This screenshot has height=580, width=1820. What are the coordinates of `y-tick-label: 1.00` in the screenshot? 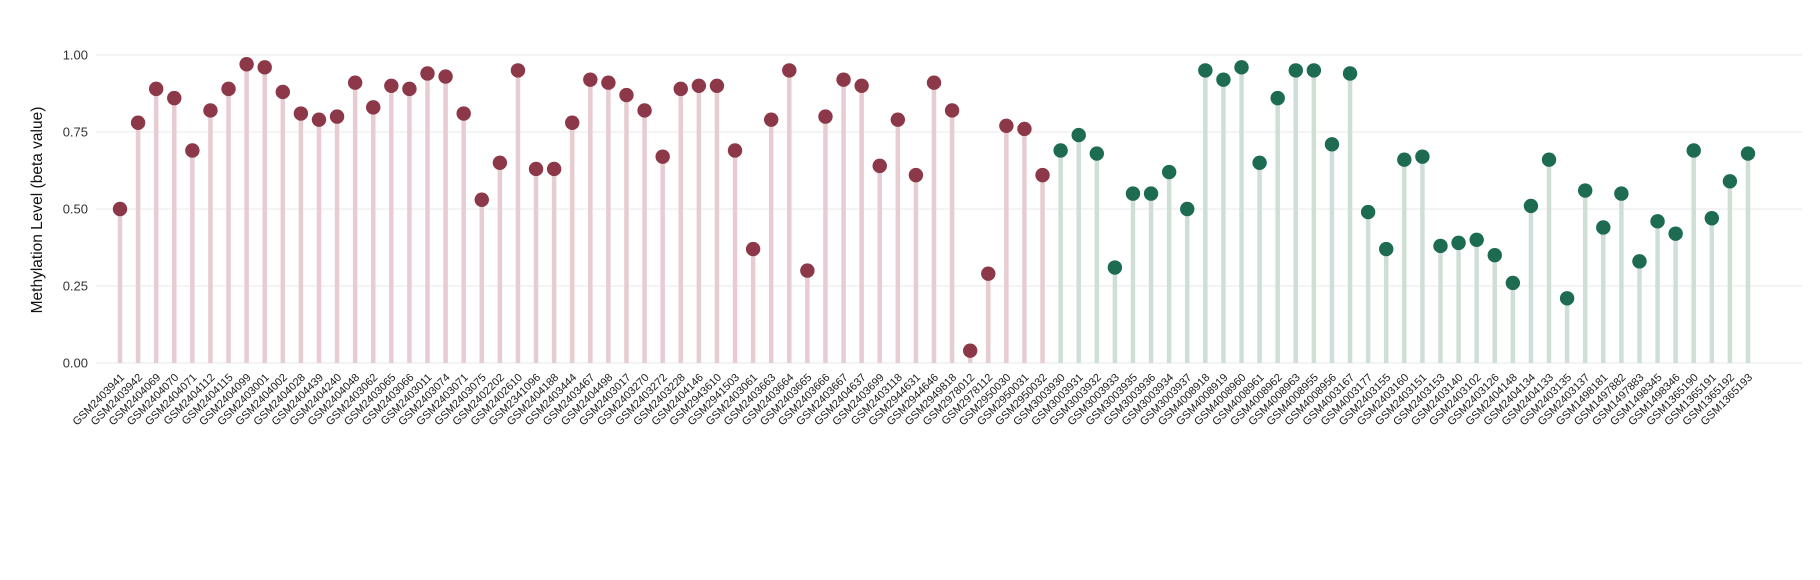 It's located at (75, 55).